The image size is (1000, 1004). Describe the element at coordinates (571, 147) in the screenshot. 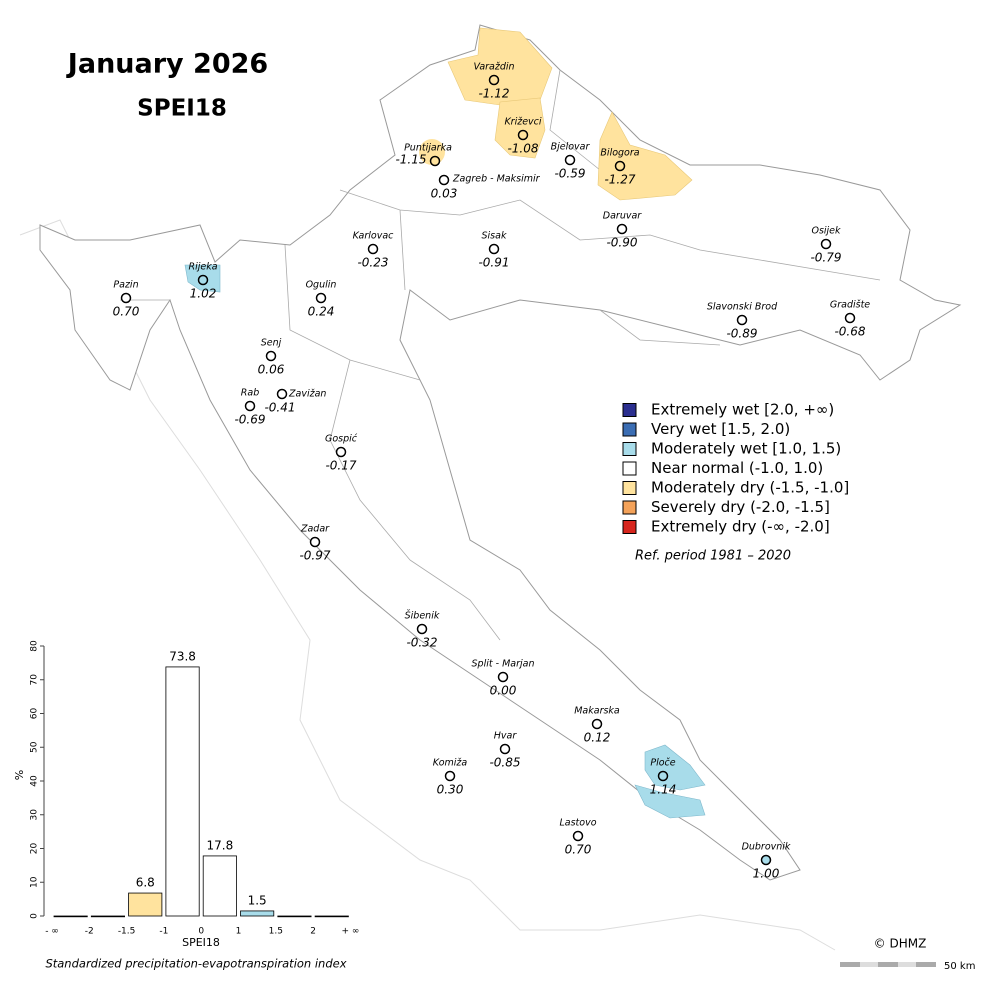

I see `station-name: Bjelovar` at that location.